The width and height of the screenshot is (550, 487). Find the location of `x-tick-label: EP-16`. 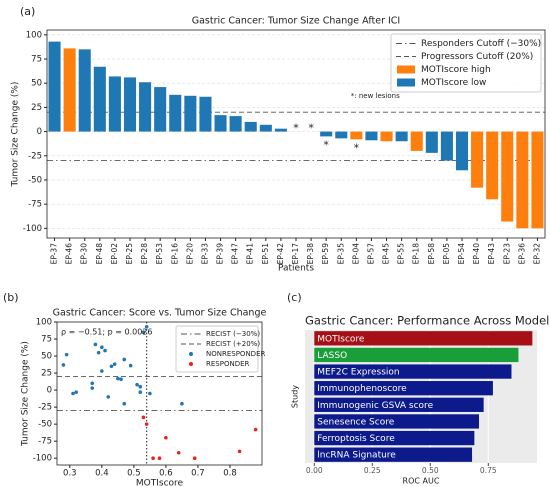

x-tick-label: EP-16 is located at coordinates (174, 254).